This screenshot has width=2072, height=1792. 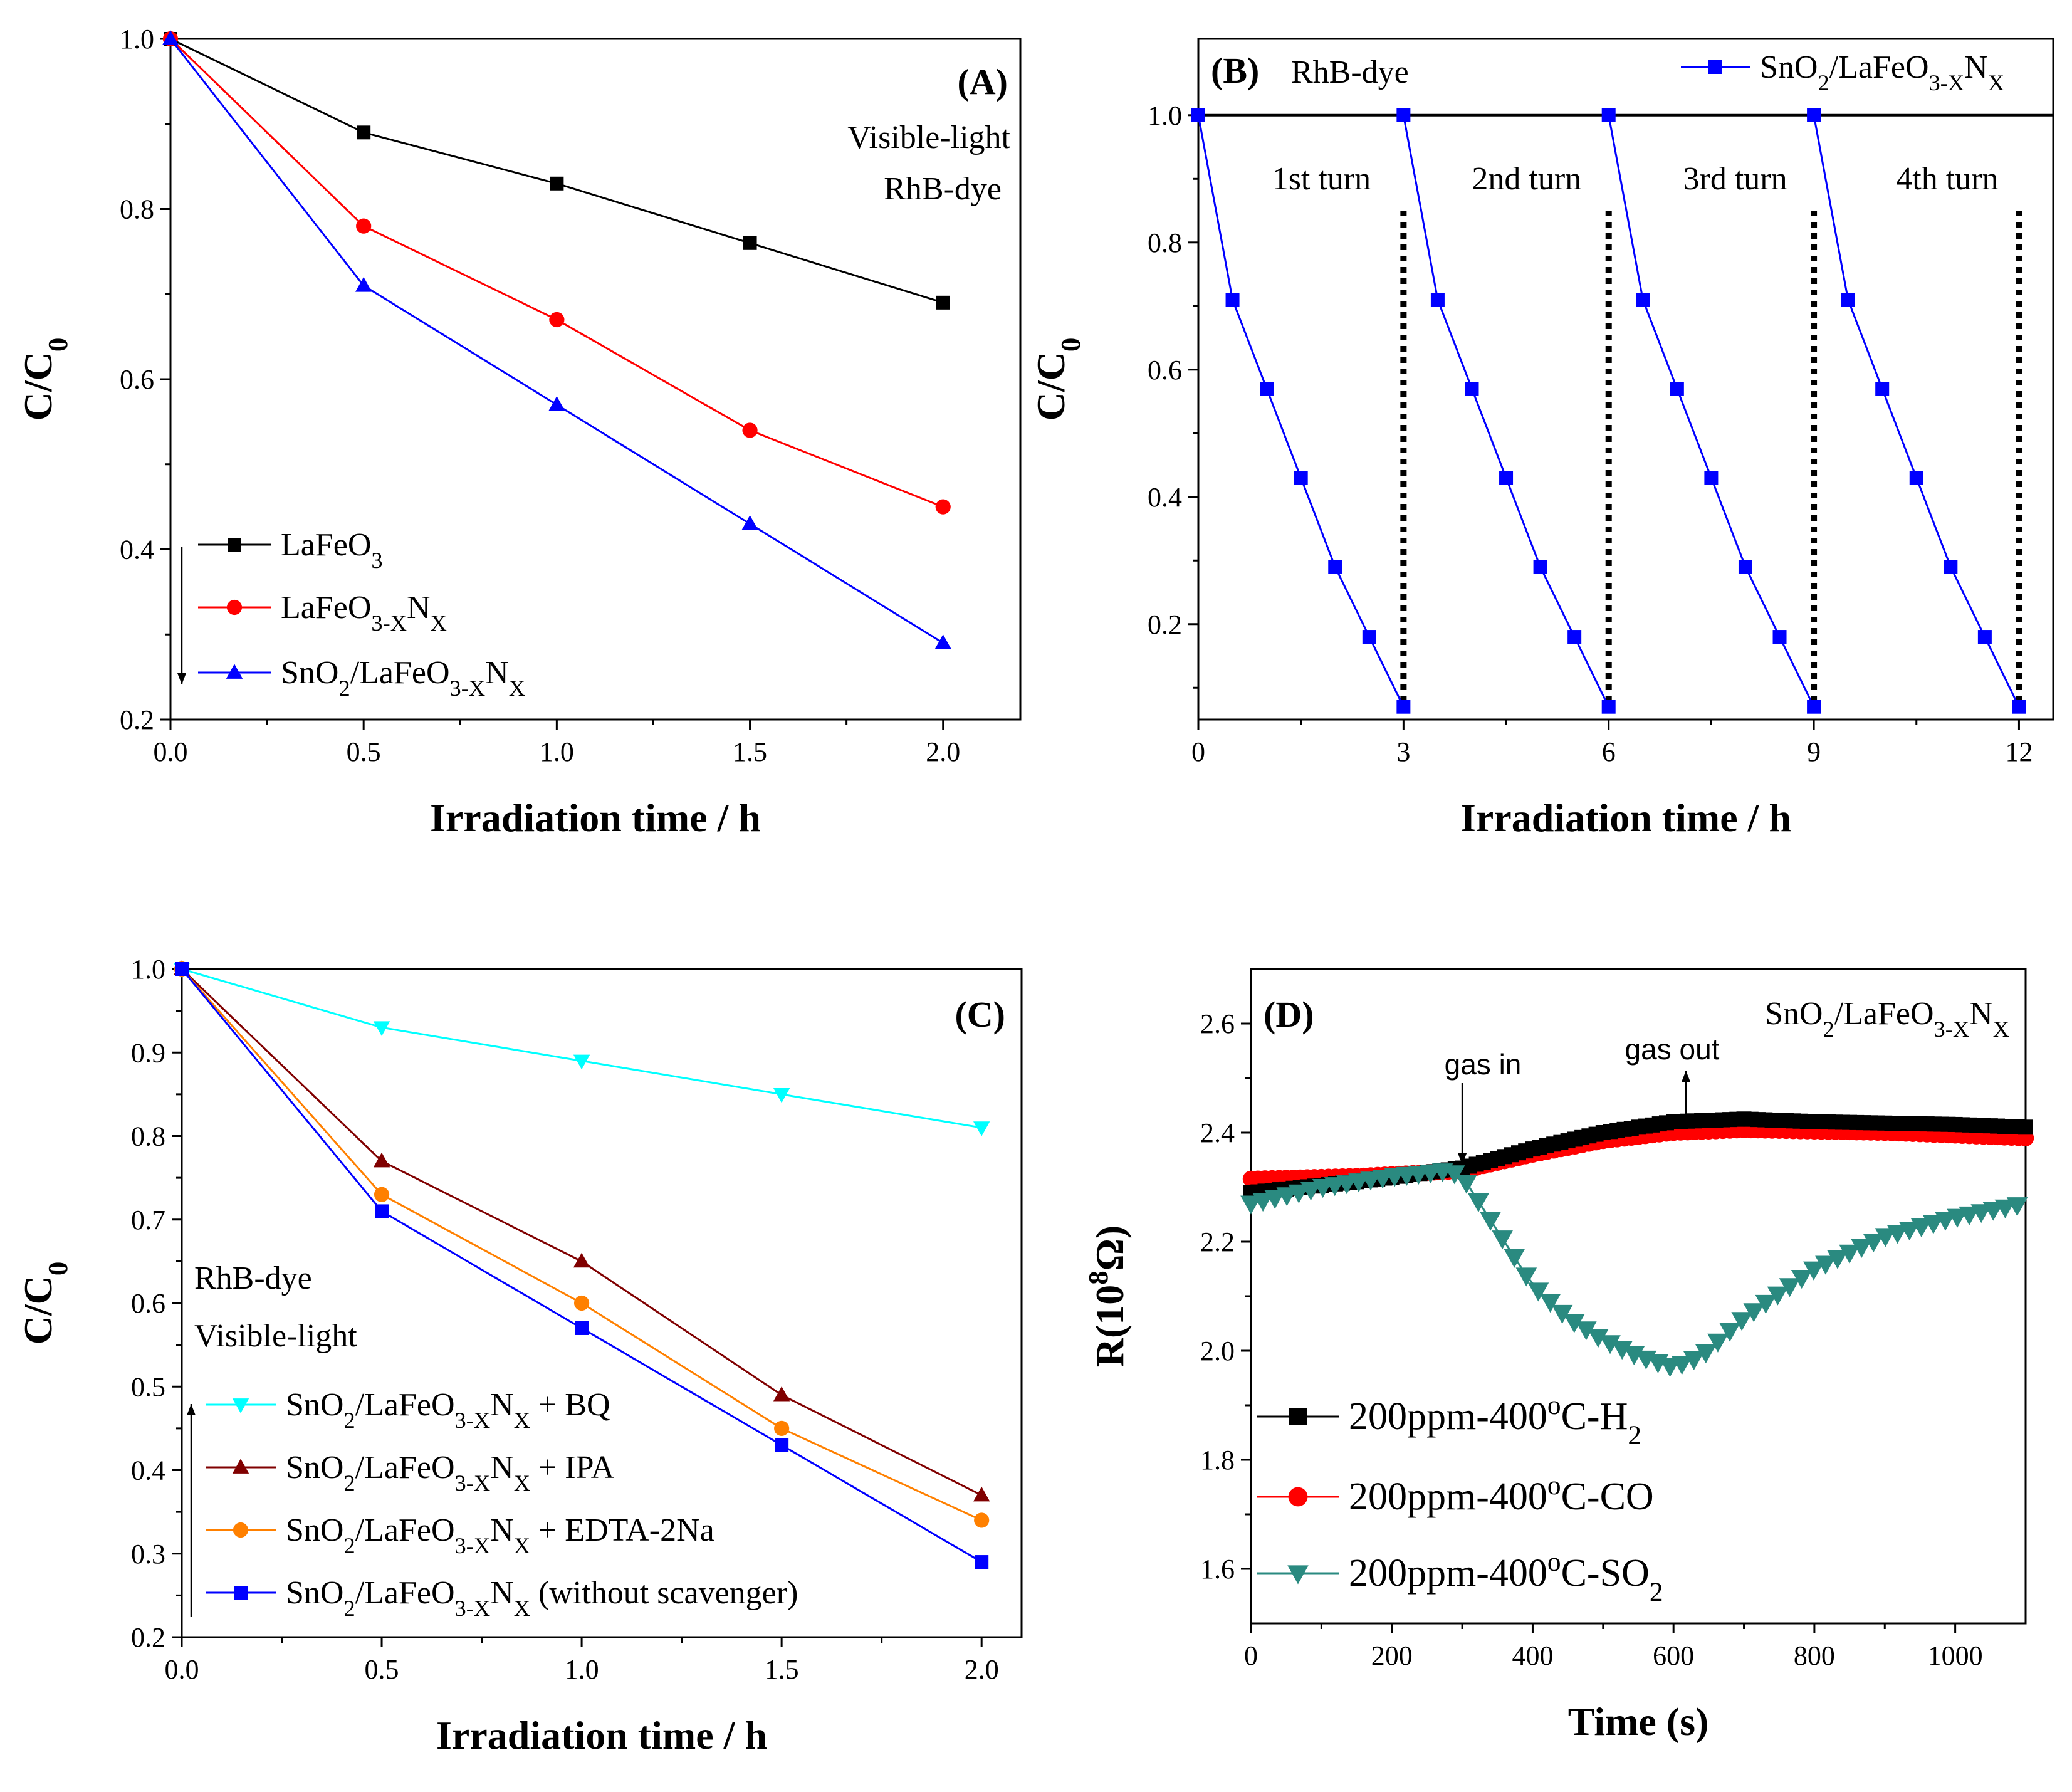 What do you see at coordinates (1217, 1460) in the screenshot?
I see `y-tick-label: 1.8` at bounding box center [1217, 1460].